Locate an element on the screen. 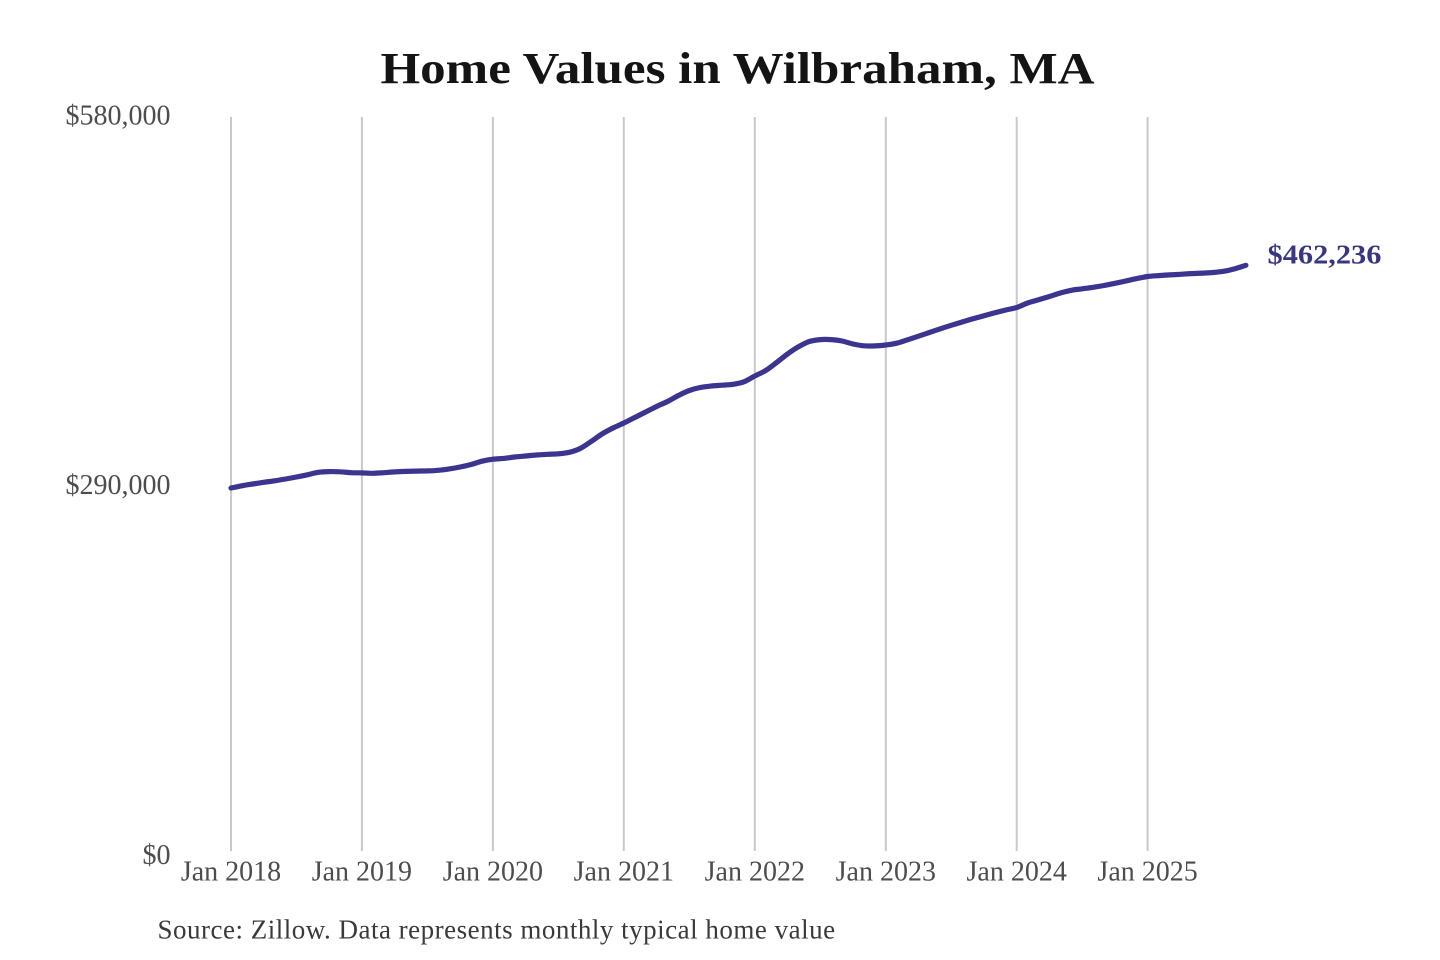 The width and height of the screenshot is (1440, 960). svg-text: $462,236 is located at coordinates (1325, 255).